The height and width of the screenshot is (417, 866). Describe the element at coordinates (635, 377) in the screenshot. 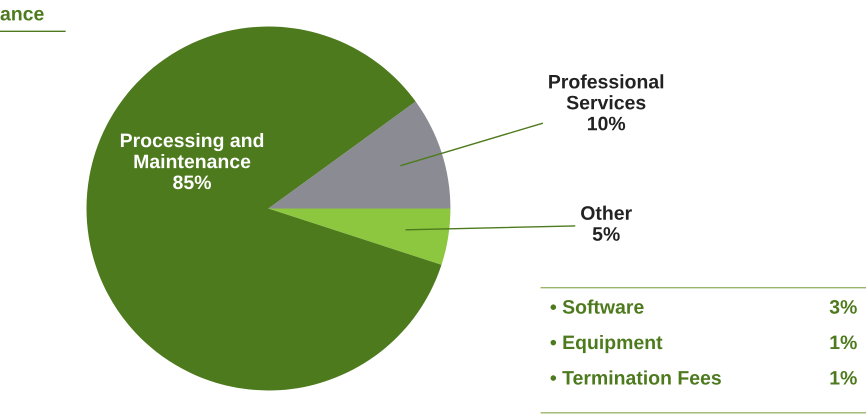

I see `text: • Termination Fees` at that location.